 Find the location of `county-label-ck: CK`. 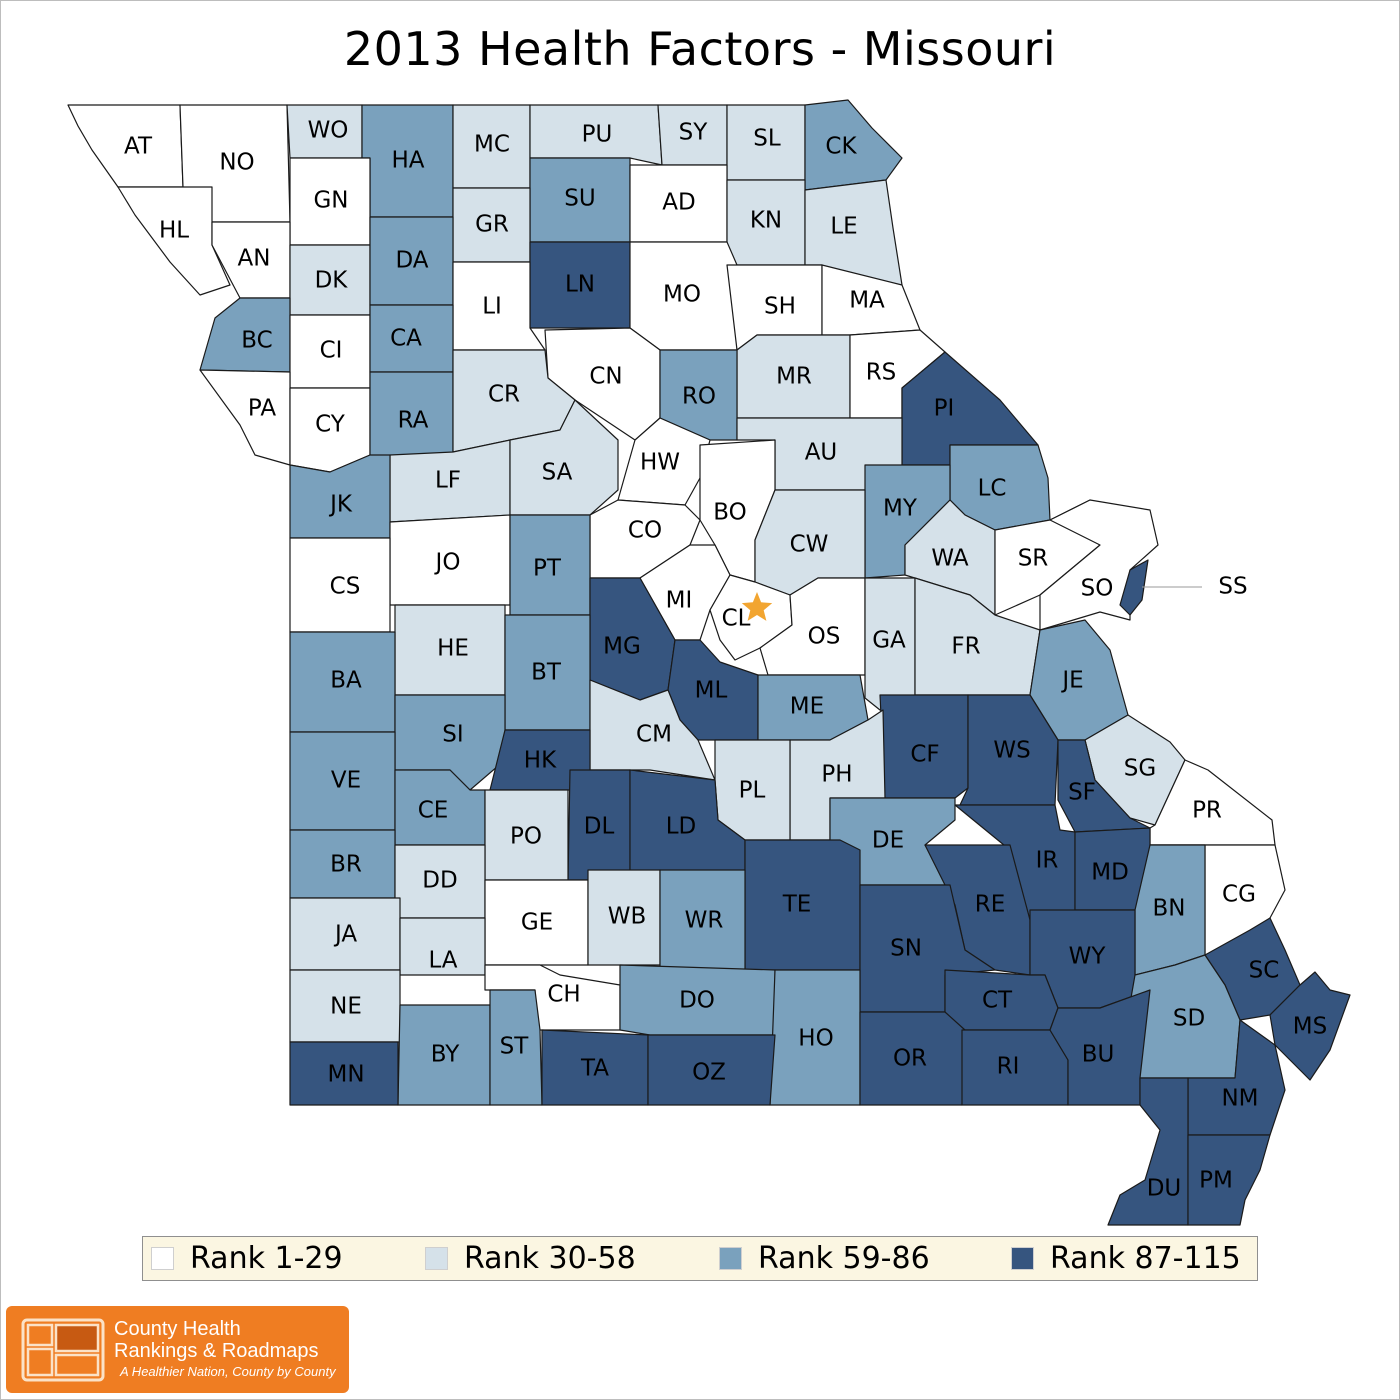

county-label-ck: CK is located at coordinates (841, 147).